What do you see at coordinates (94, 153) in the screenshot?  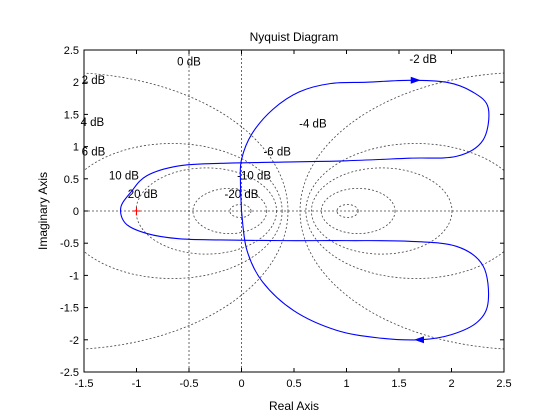 I see `db-label: 6 dB` at bounding box center [94, 153].